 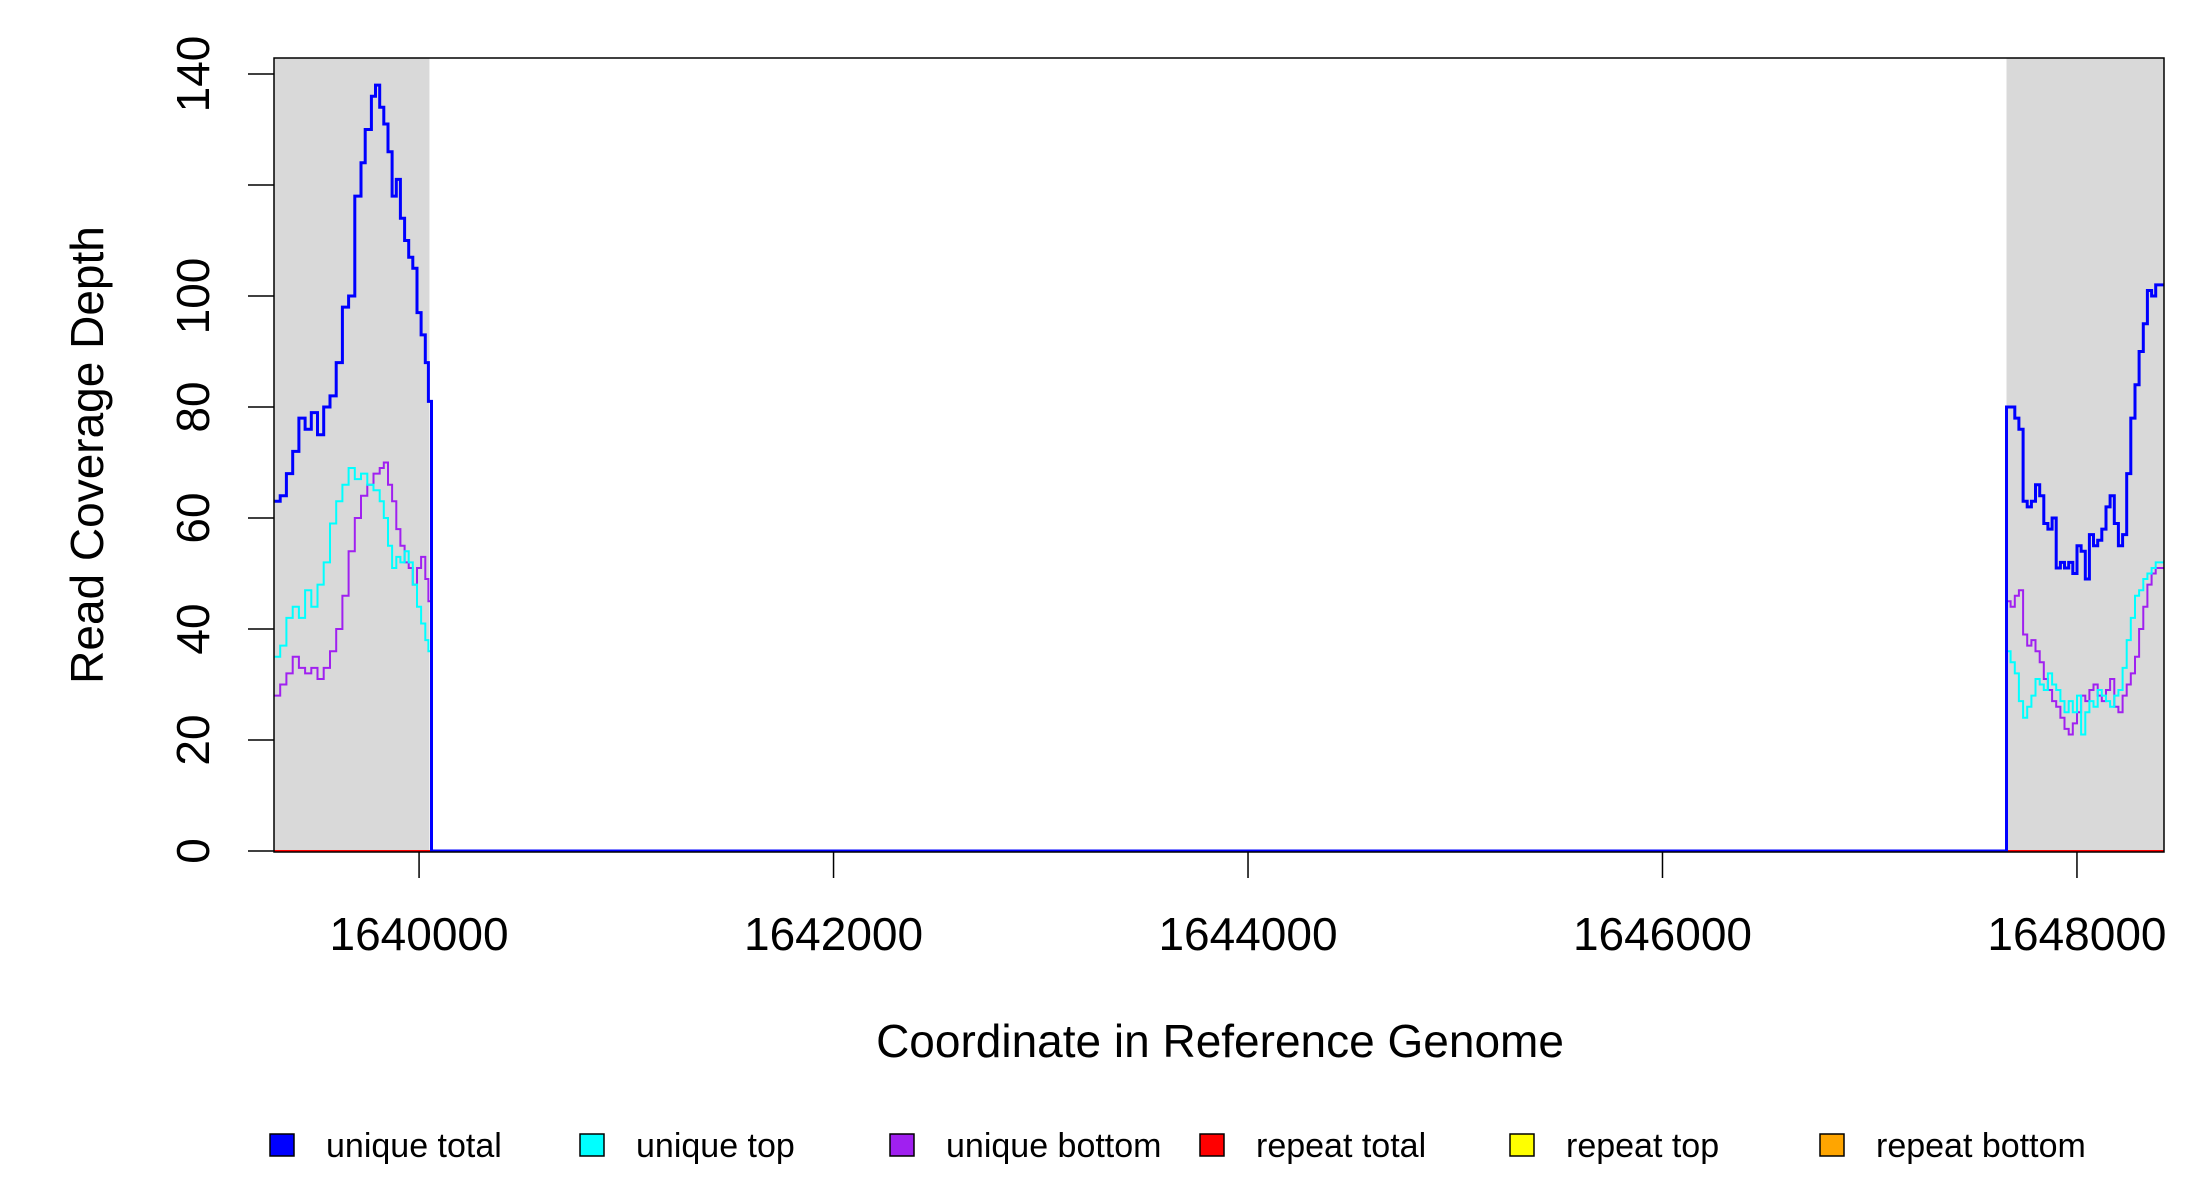 What do you see at coordinates (1054, 1146) in the screenshot?
I see `legend-label: unique bottom` at bounding box center [1054, 1146].